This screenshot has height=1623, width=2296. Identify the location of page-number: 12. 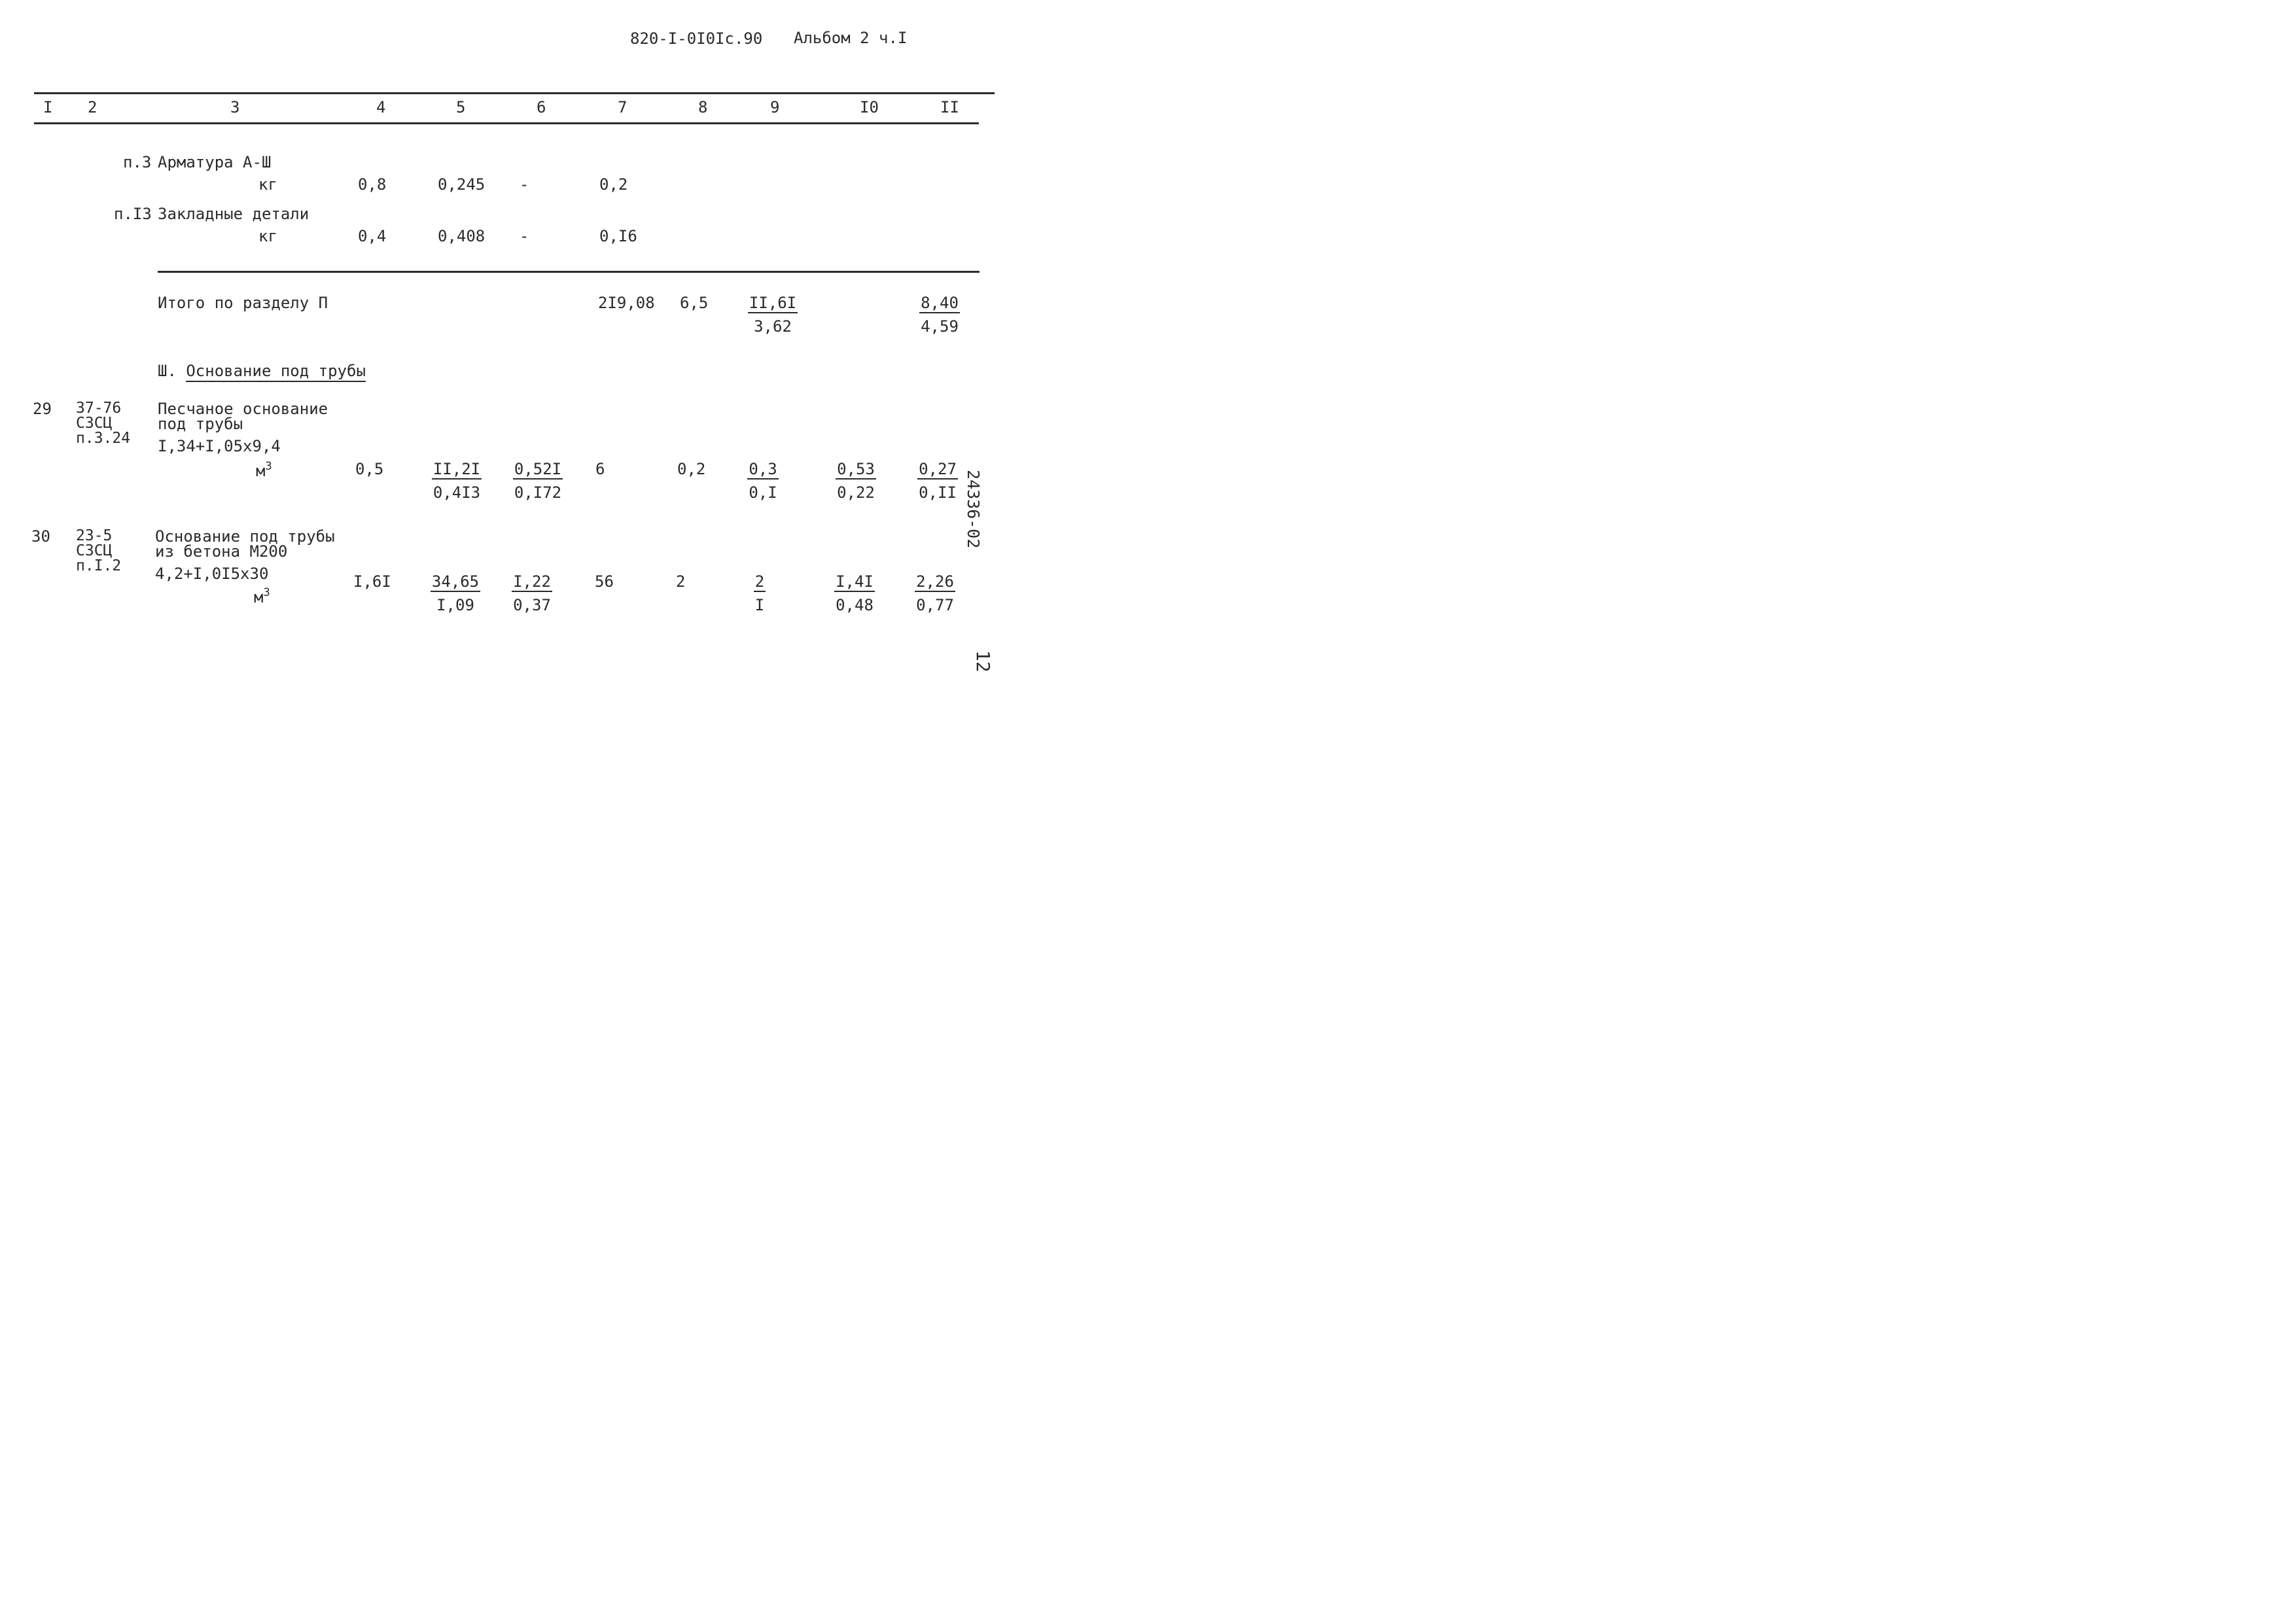
(983, 661).